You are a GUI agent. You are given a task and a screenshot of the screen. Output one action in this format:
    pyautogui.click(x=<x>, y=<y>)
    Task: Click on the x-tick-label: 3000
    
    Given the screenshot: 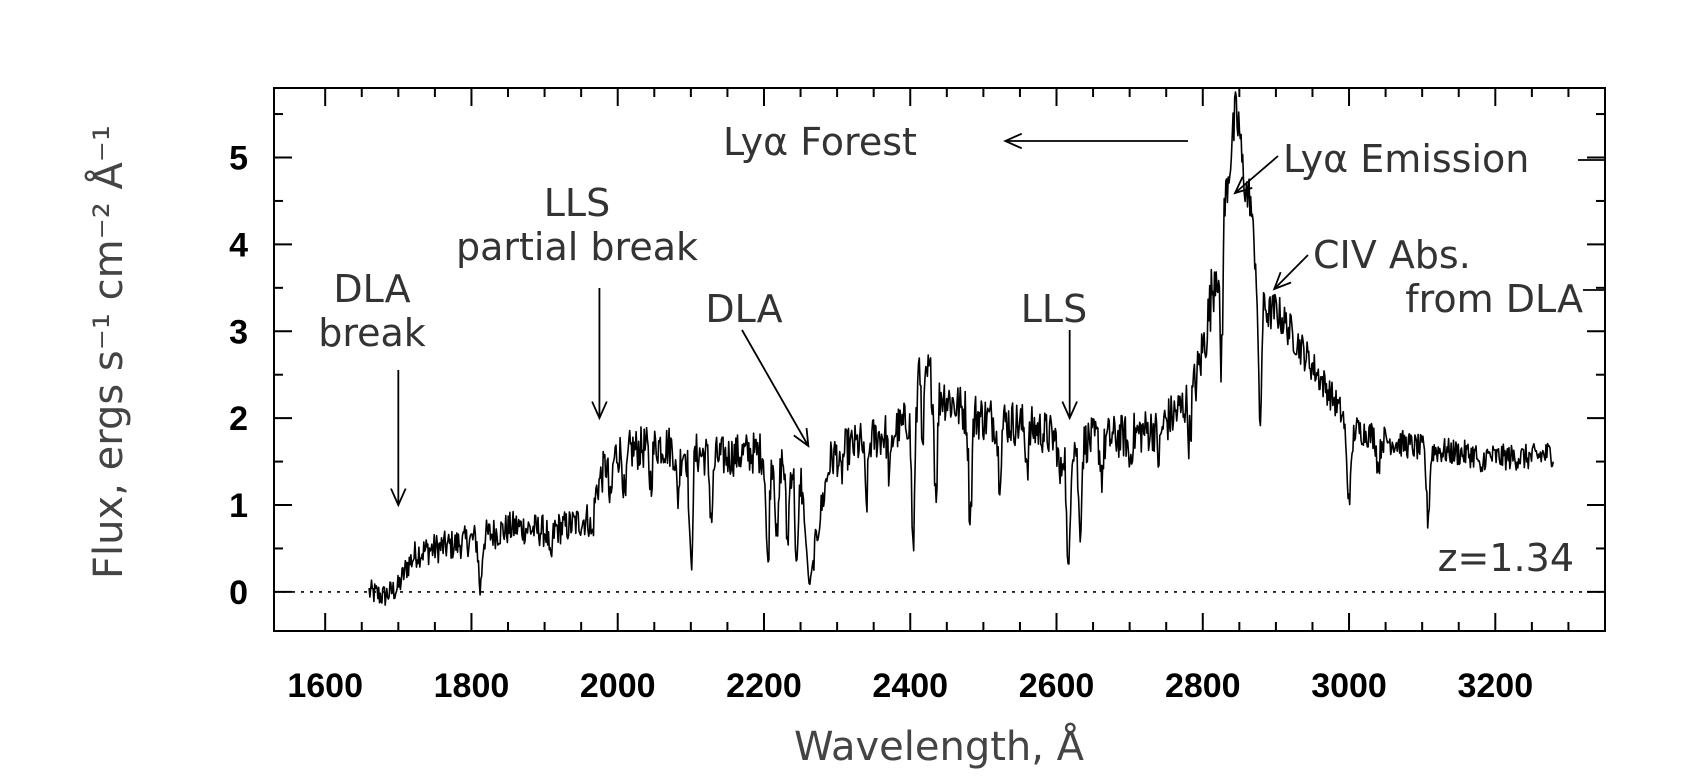 What is the action you would take?
    pyautogui.click(x=1349, y=686)
    